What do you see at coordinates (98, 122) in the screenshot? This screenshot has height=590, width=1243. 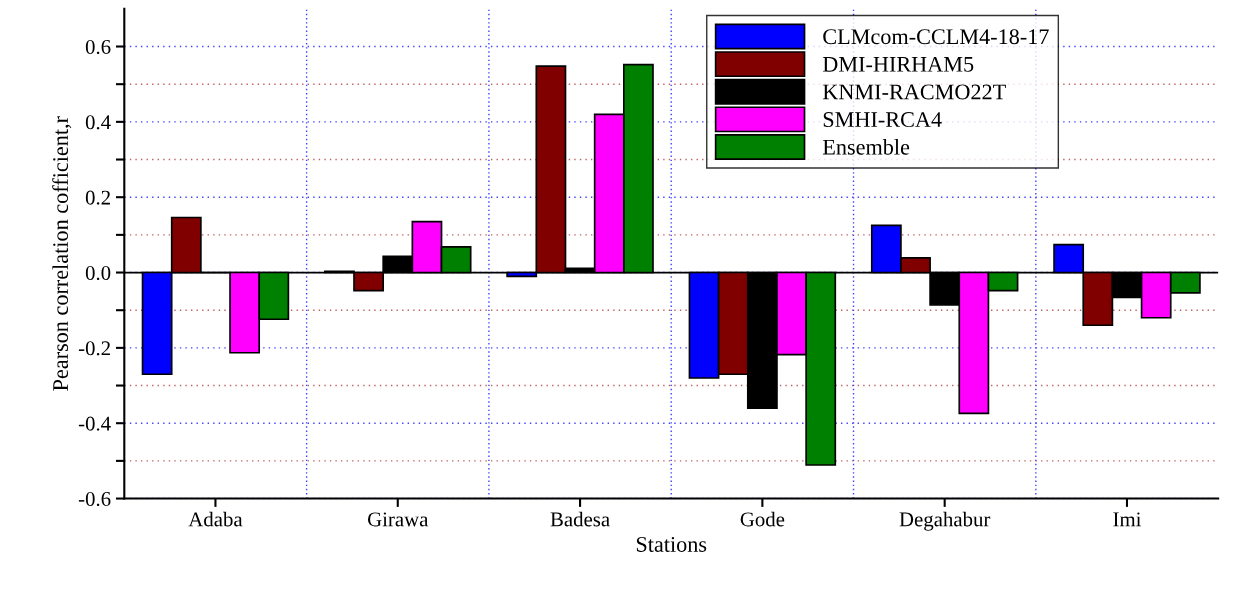 I see `y-tick-label: 0.4` at bounding box center [98, 122].